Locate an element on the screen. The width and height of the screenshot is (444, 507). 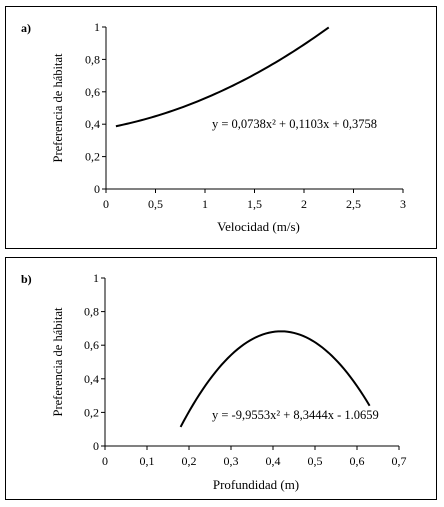
chart-a-x-tick-label: 1 is located at coordinates (205, 204).